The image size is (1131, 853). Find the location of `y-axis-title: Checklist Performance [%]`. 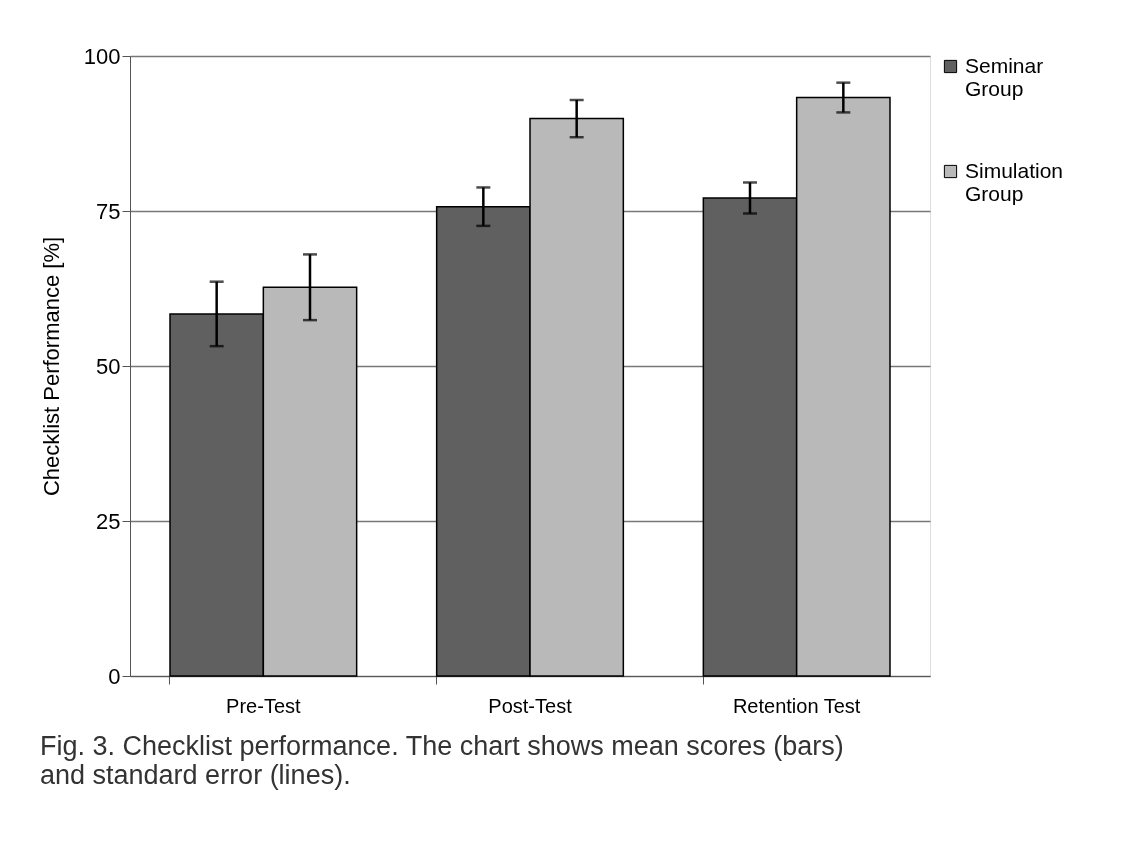

y-axis-title: Checklist Performance [%] is located at coordinates (51, 366).